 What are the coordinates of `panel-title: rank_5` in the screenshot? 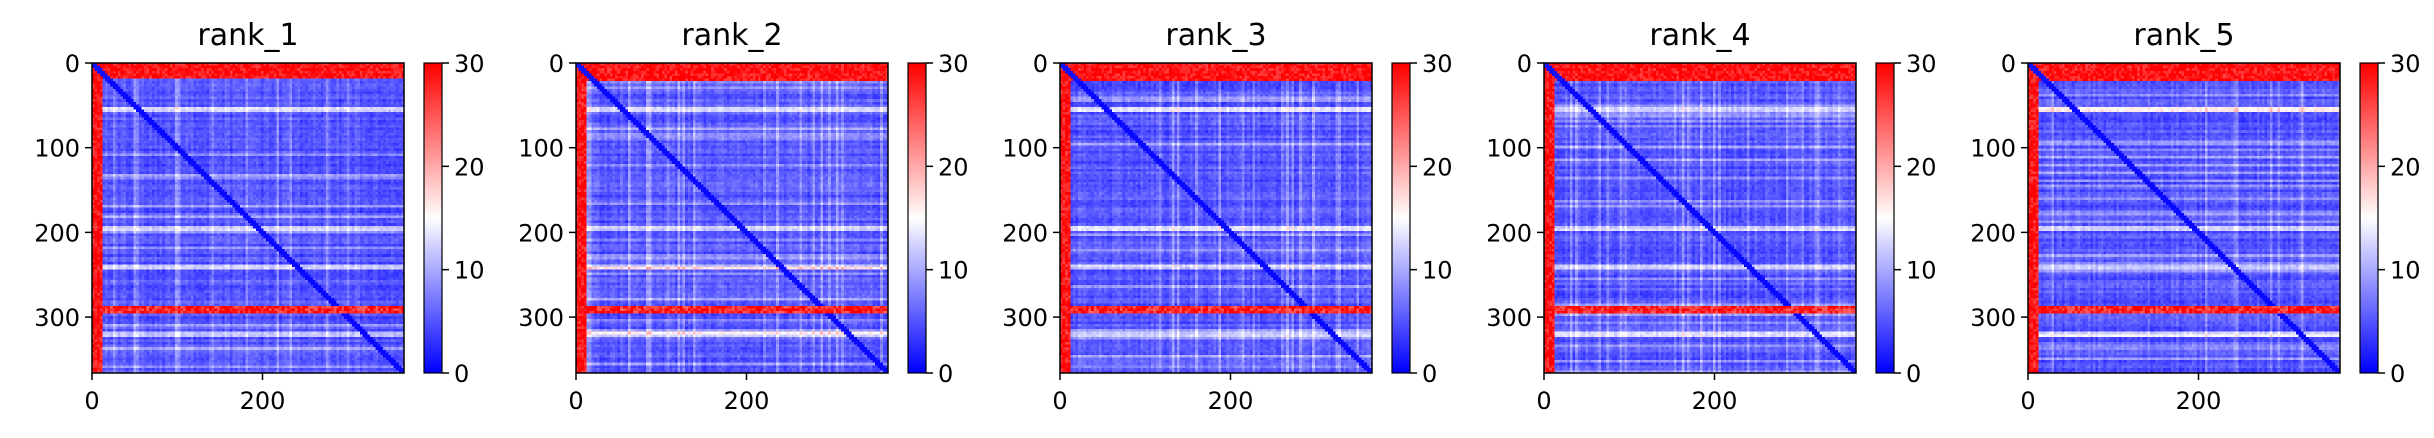 It's located at (2183, 35).